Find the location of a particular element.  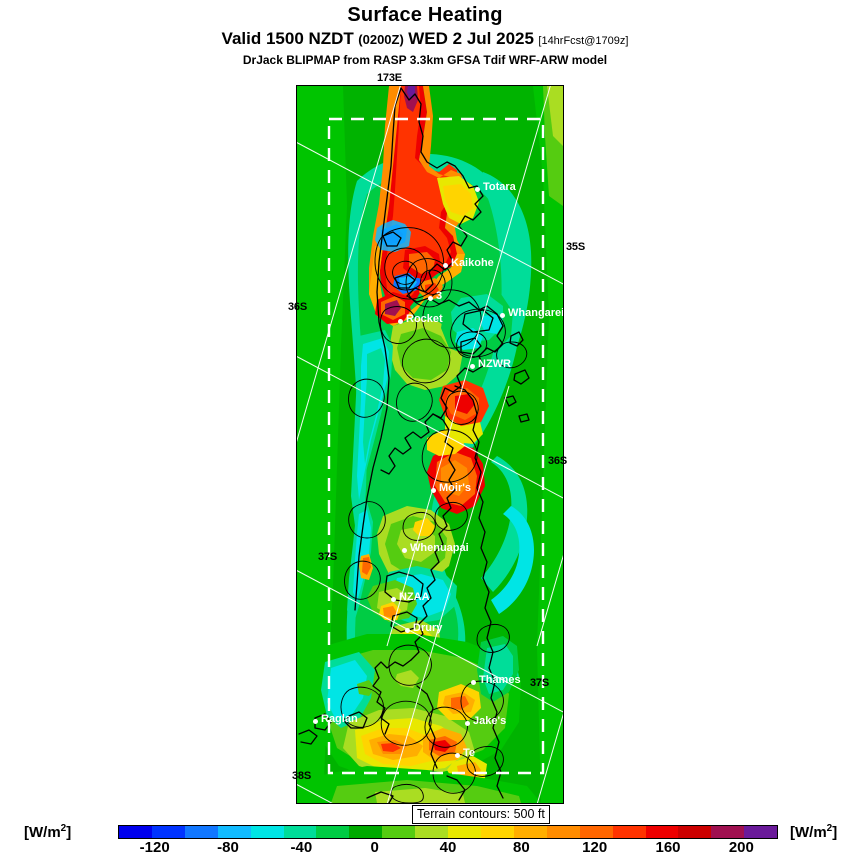

station-label: Whenuapai is located at coordinates (439, 548).